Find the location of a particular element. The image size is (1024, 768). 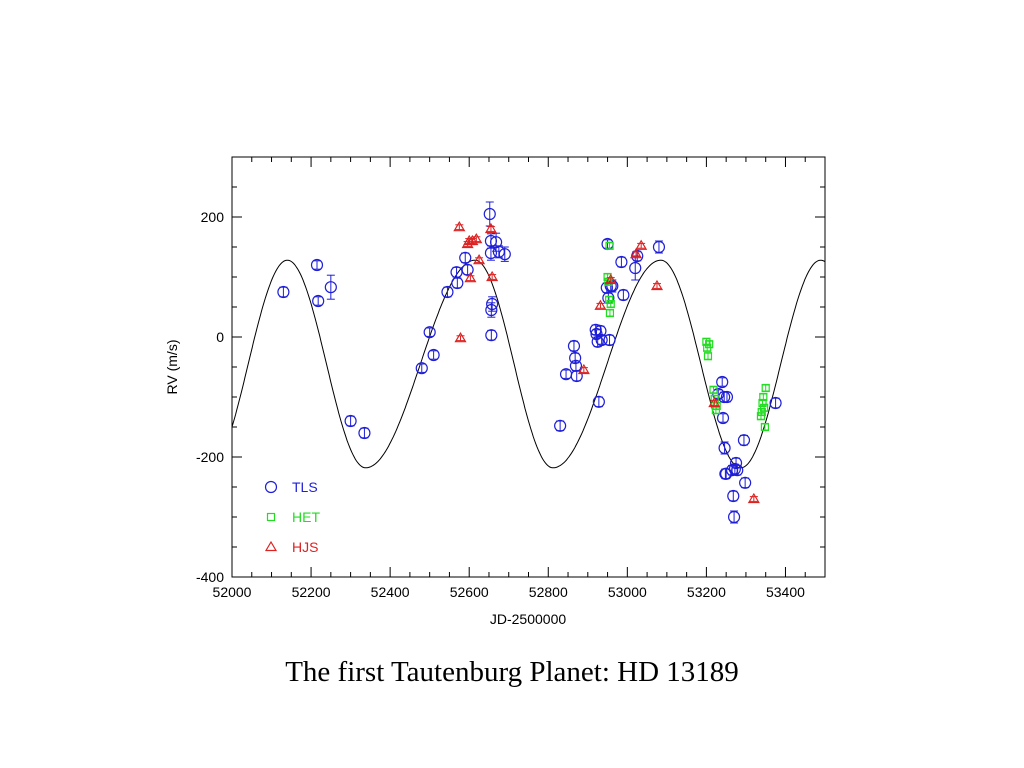

x-tick-label: 53200 is located at coordinates (706, 592).